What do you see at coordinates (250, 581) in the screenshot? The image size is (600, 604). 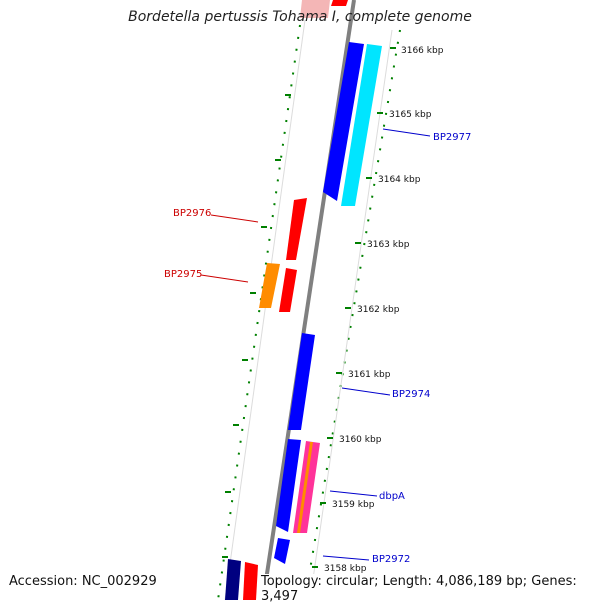 I see `gene-bottom-red` at bounding box center [250, 581].